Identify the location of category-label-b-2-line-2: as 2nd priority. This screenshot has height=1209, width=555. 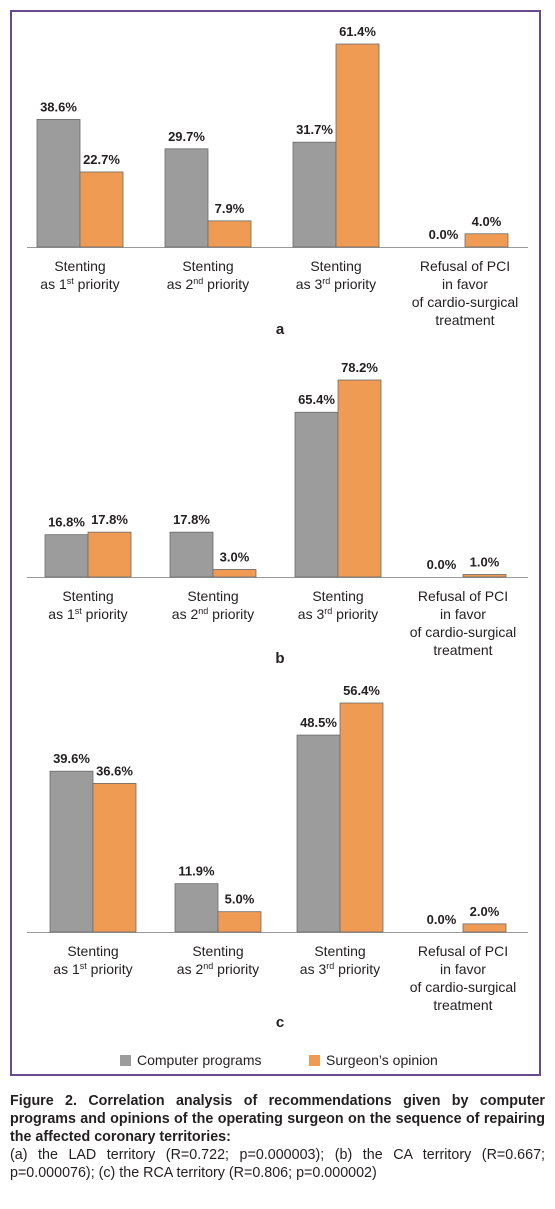
(213, 614).